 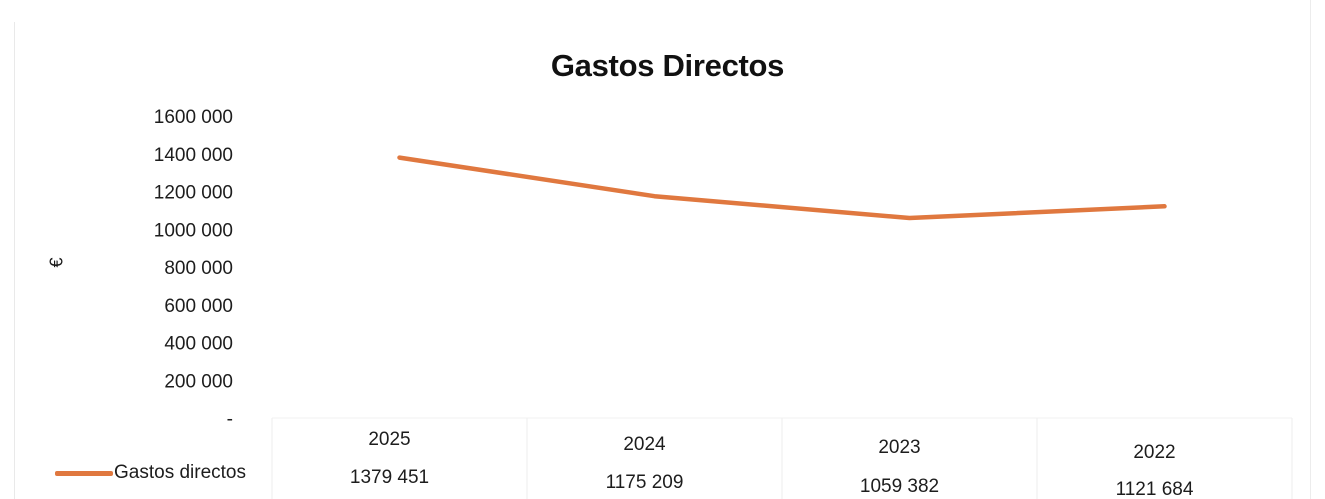 I want to click on y-tick-label: 1400 000, so click(x=193, y=155).